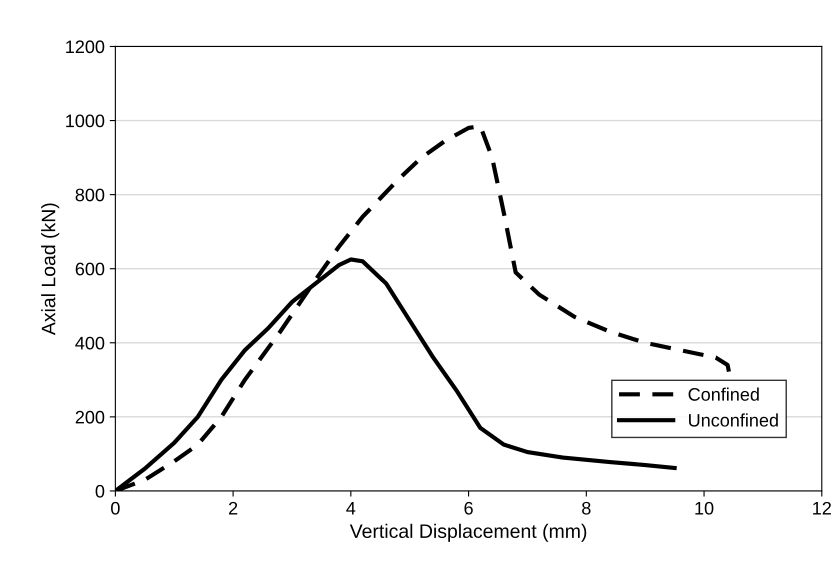  What do you see at coordinates (90, 195) in the screenshot?
I see `y-tick-label: 800` at bounding box center [90, 195].